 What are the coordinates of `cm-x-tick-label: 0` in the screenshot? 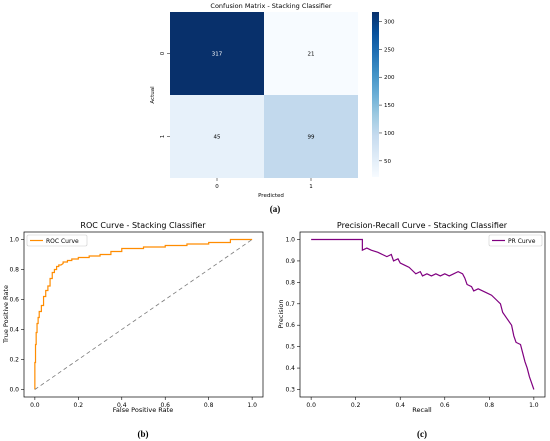 It's located at (217, 187).